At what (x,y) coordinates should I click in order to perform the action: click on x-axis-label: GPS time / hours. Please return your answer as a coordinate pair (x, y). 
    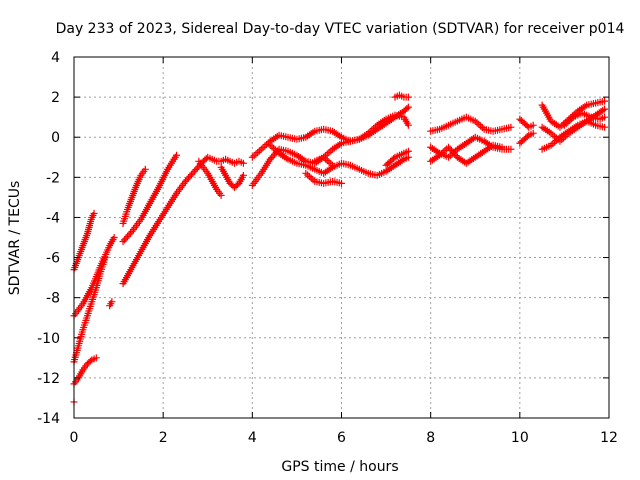
    Looking at the image, I should click on (339, 467).